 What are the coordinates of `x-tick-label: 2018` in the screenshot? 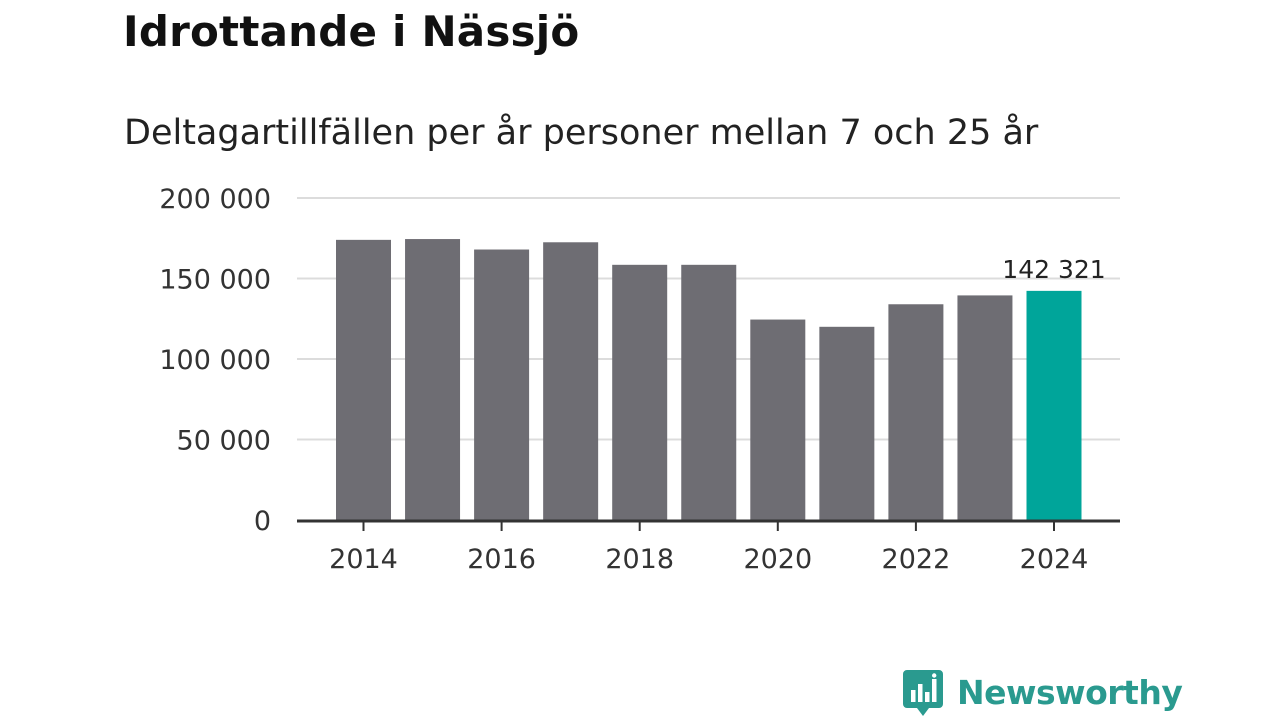 It's located at (639, 559).